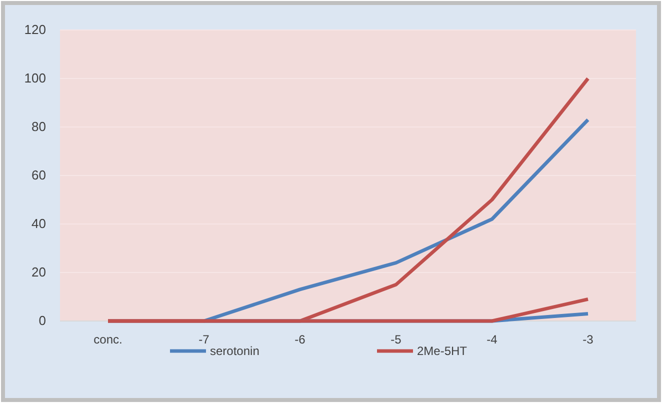  Describe the element at coordinates (42, 320) in the screenshot. I see `y-tick-label: 0` at that location.